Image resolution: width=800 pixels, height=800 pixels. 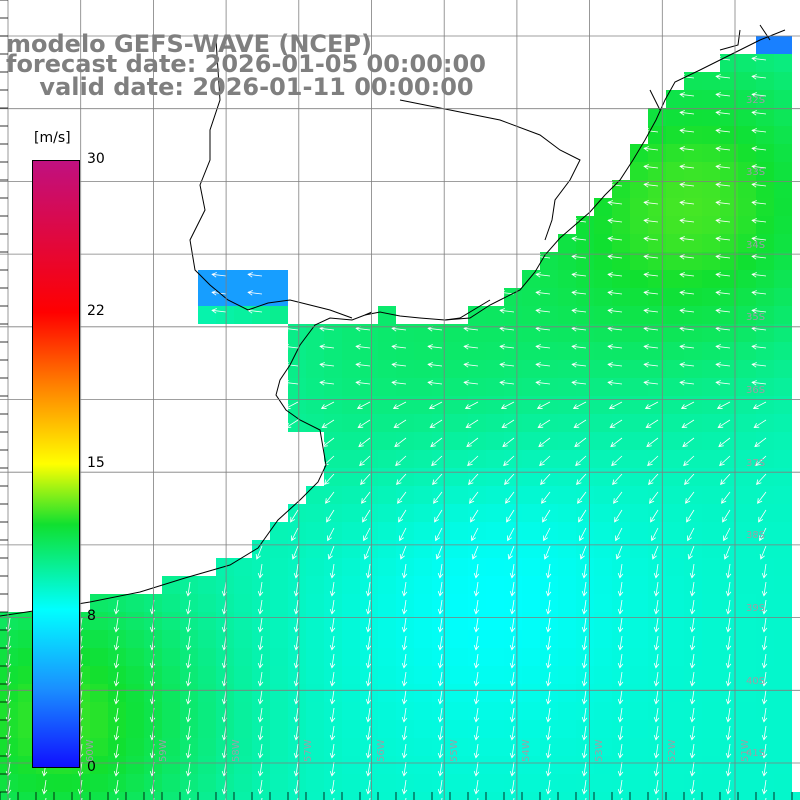 I want to click on forecast-date: forecast date: 2026-01-05 00:00:00, so click(x=246, y=64).